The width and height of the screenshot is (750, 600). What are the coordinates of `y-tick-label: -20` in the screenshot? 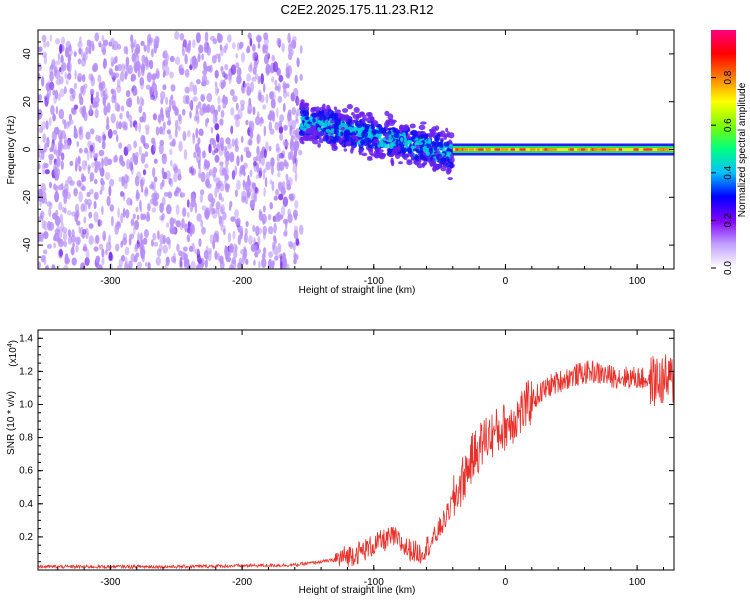 It's located at (27, 197).